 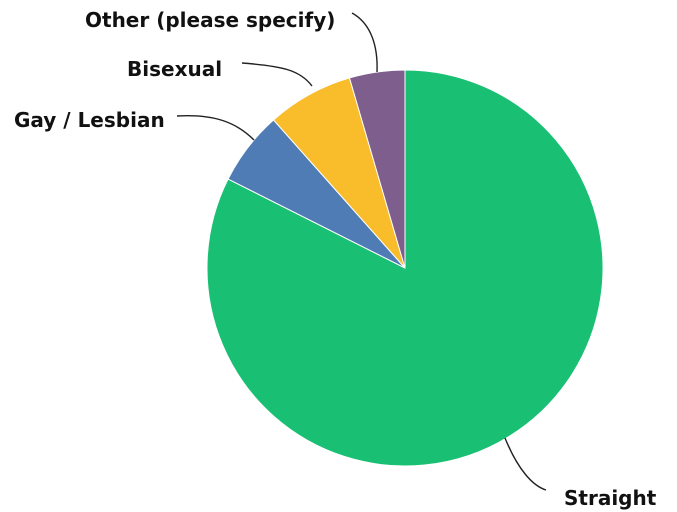 I want to click on pie-slice-other-please-specify, so click(x=377, y=169).